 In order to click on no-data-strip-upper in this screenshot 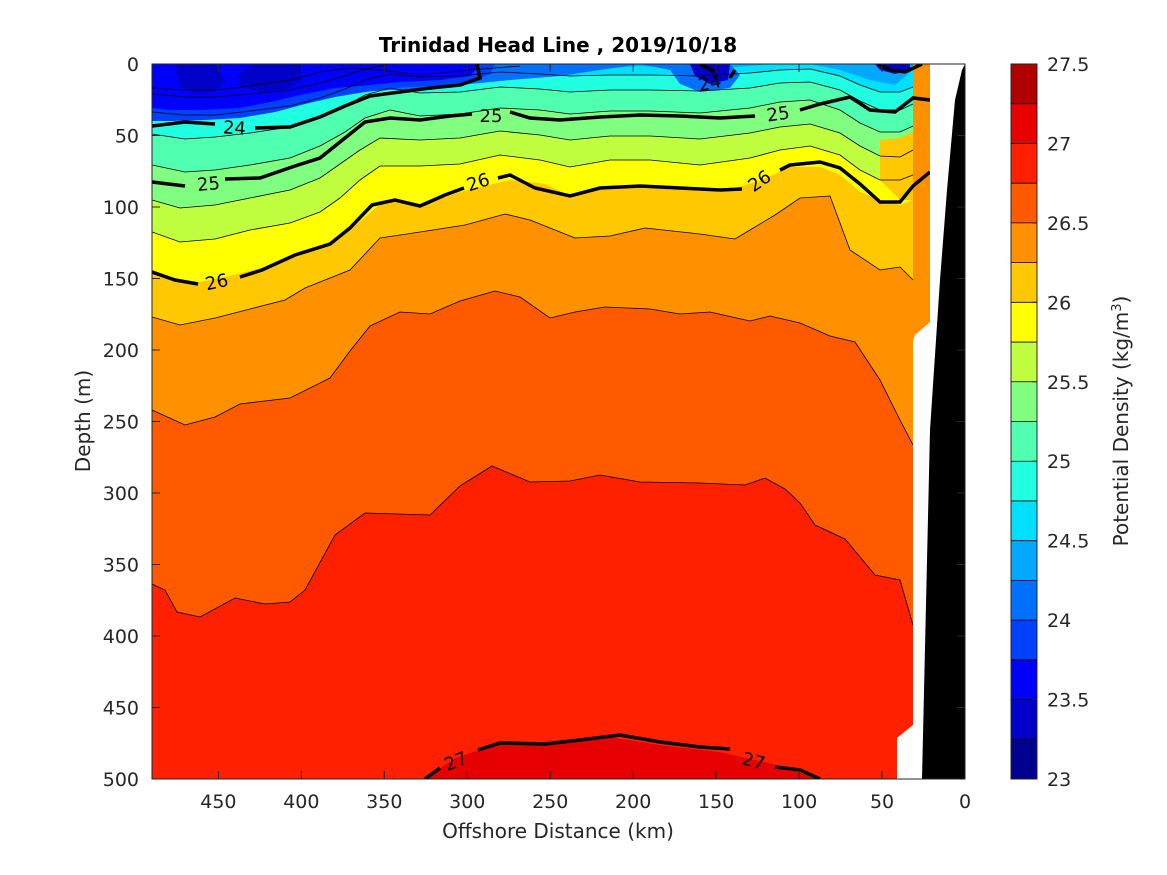, I will do `click(947, 82)`.